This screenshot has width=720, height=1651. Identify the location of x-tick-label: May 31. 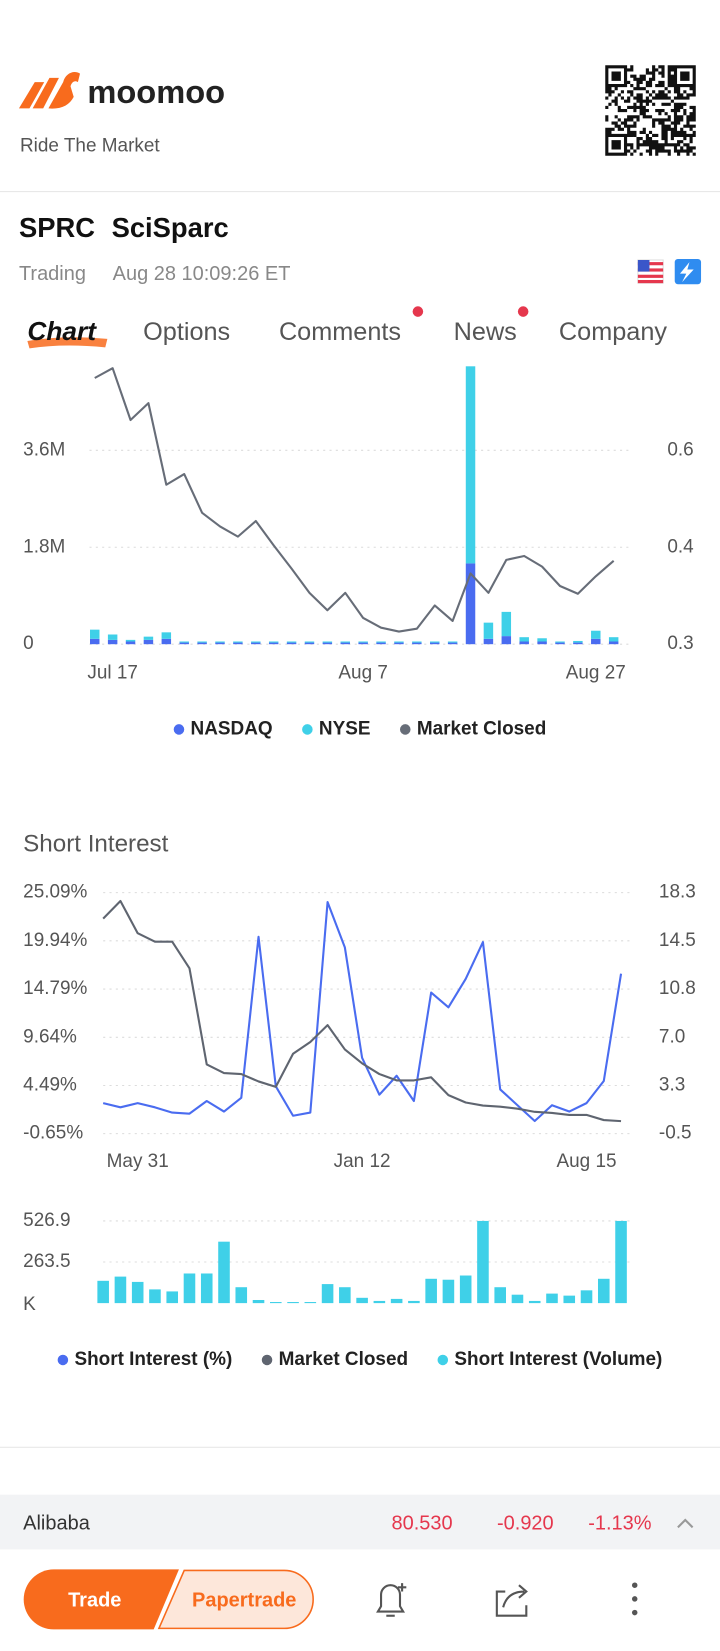
(138, 1161).